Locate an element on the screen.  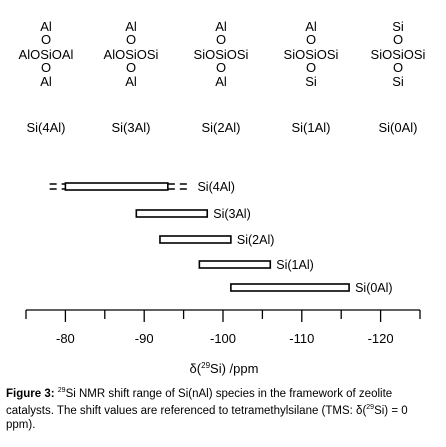
structure-chain: AlOSiOAl is located at coordinates (46, 54).